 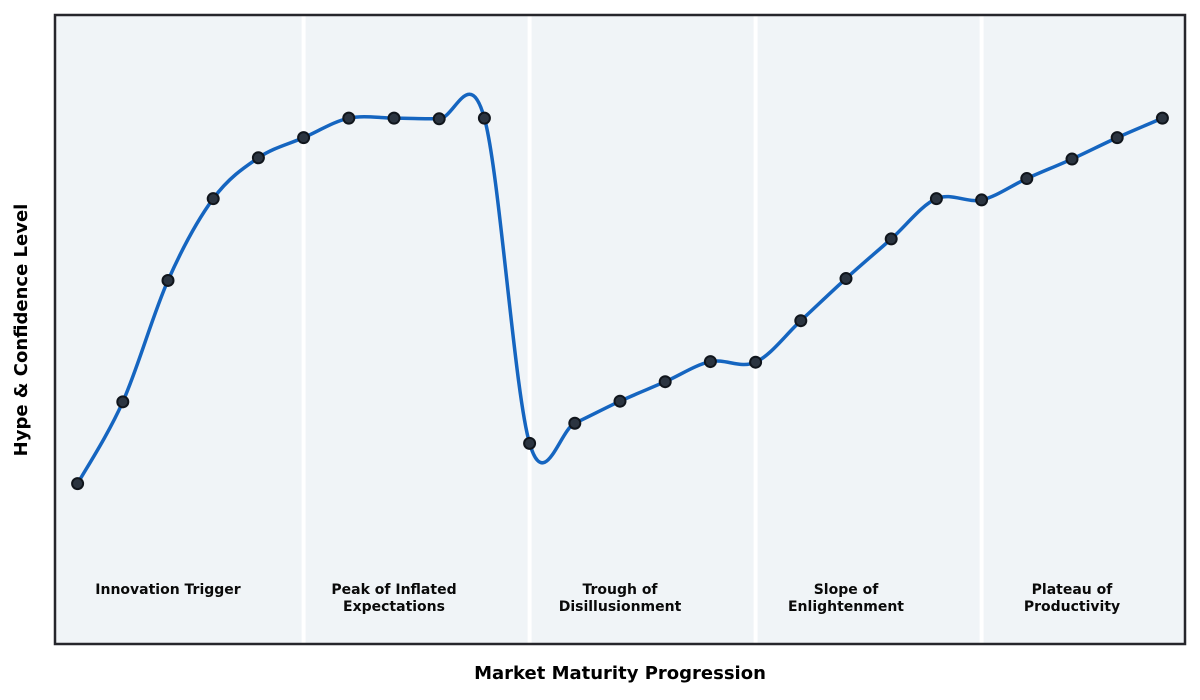 I want to click on phase-label: Innovation Trigger, so click(x=168, y=590).